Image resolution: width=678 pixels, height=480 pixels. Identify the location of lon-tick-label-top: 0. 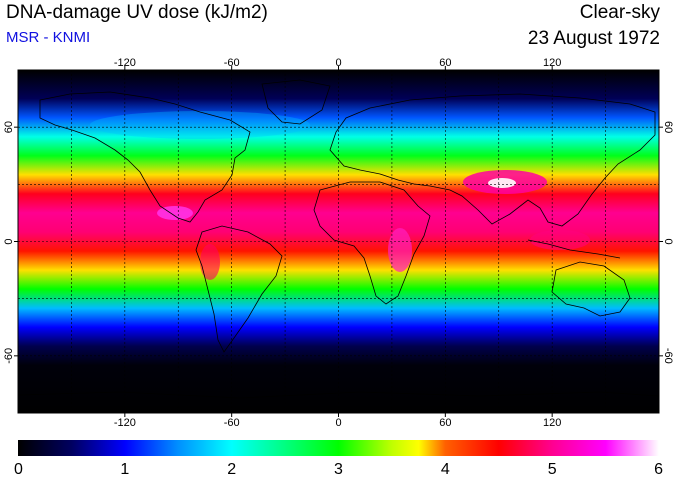
(338, 63).